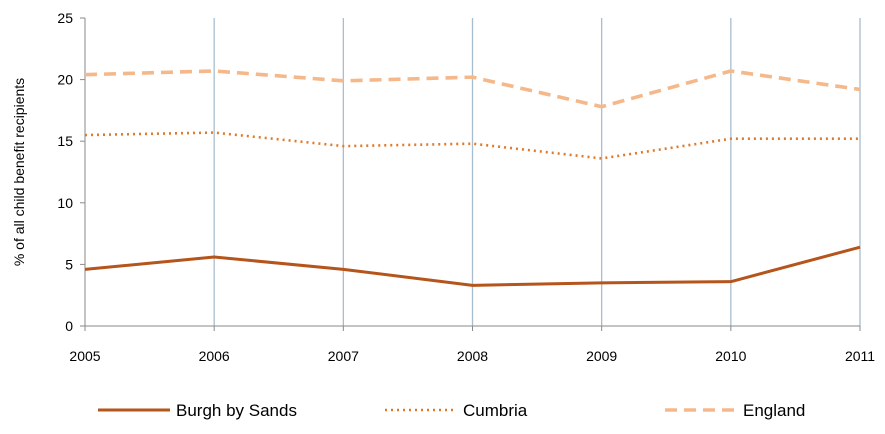  I want to click on y-tick-label-15: 15, so click(65, 141).